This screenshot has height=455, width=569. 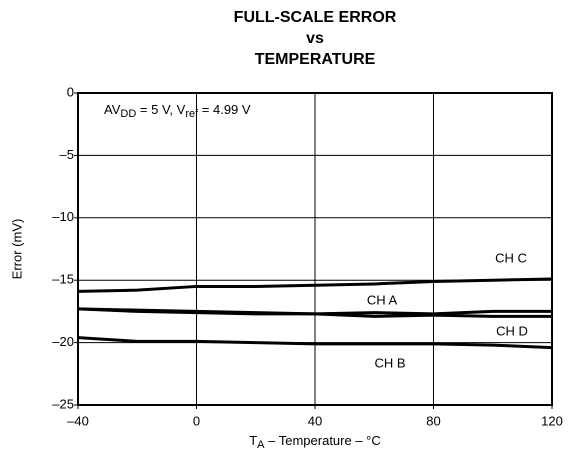 I want to click on x-axis-label-part: A, so click(x=261, y=445).